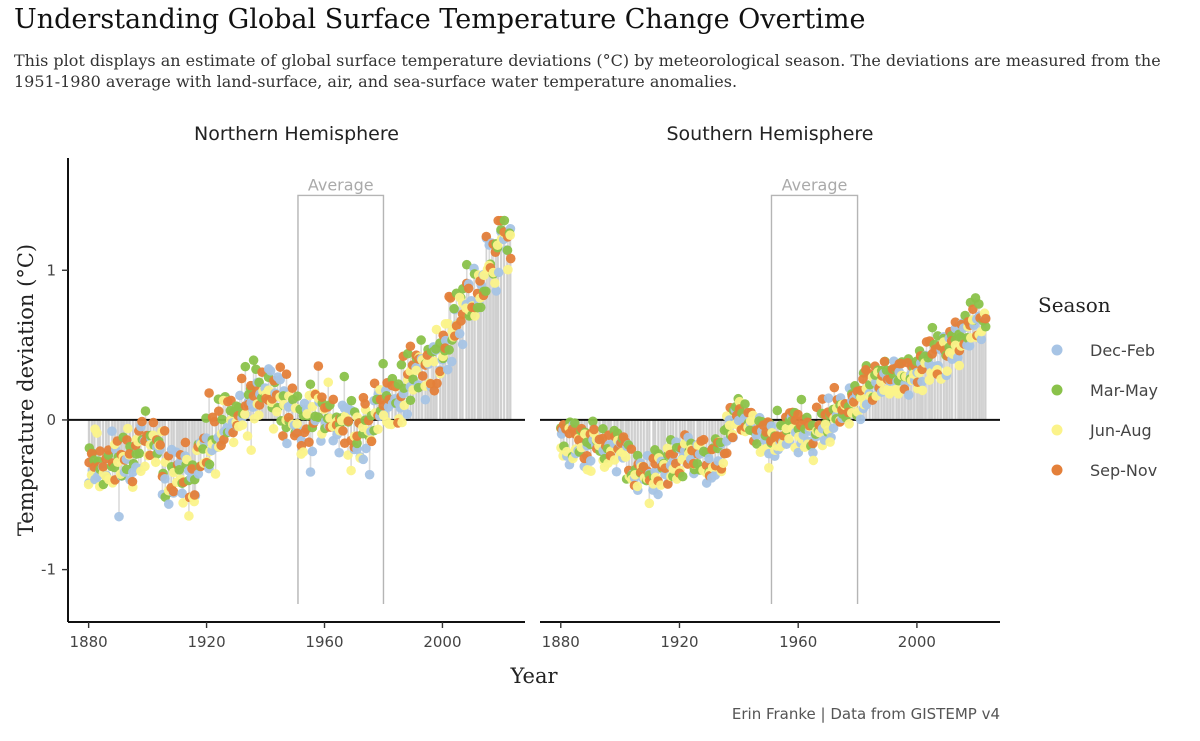 This screenshot has width=1200, height=741. Describe the element at coordinates (769, 134) in the screenshot. I see `facet-title: Southern Hemisphere` at that location.